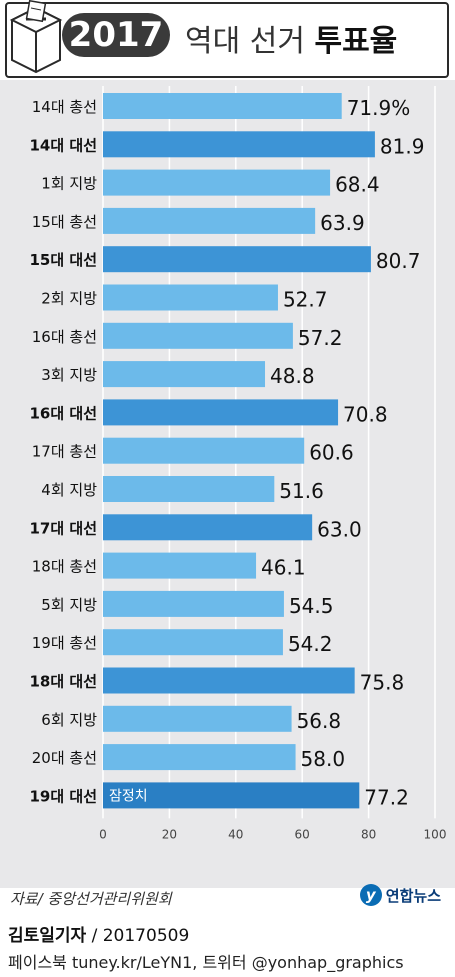 This screenshot has height=977, width=455. What do you see at coordinates (402, 146) in the screenshot?
I see `value-label: 81.9` at bounding box center [402, 146].